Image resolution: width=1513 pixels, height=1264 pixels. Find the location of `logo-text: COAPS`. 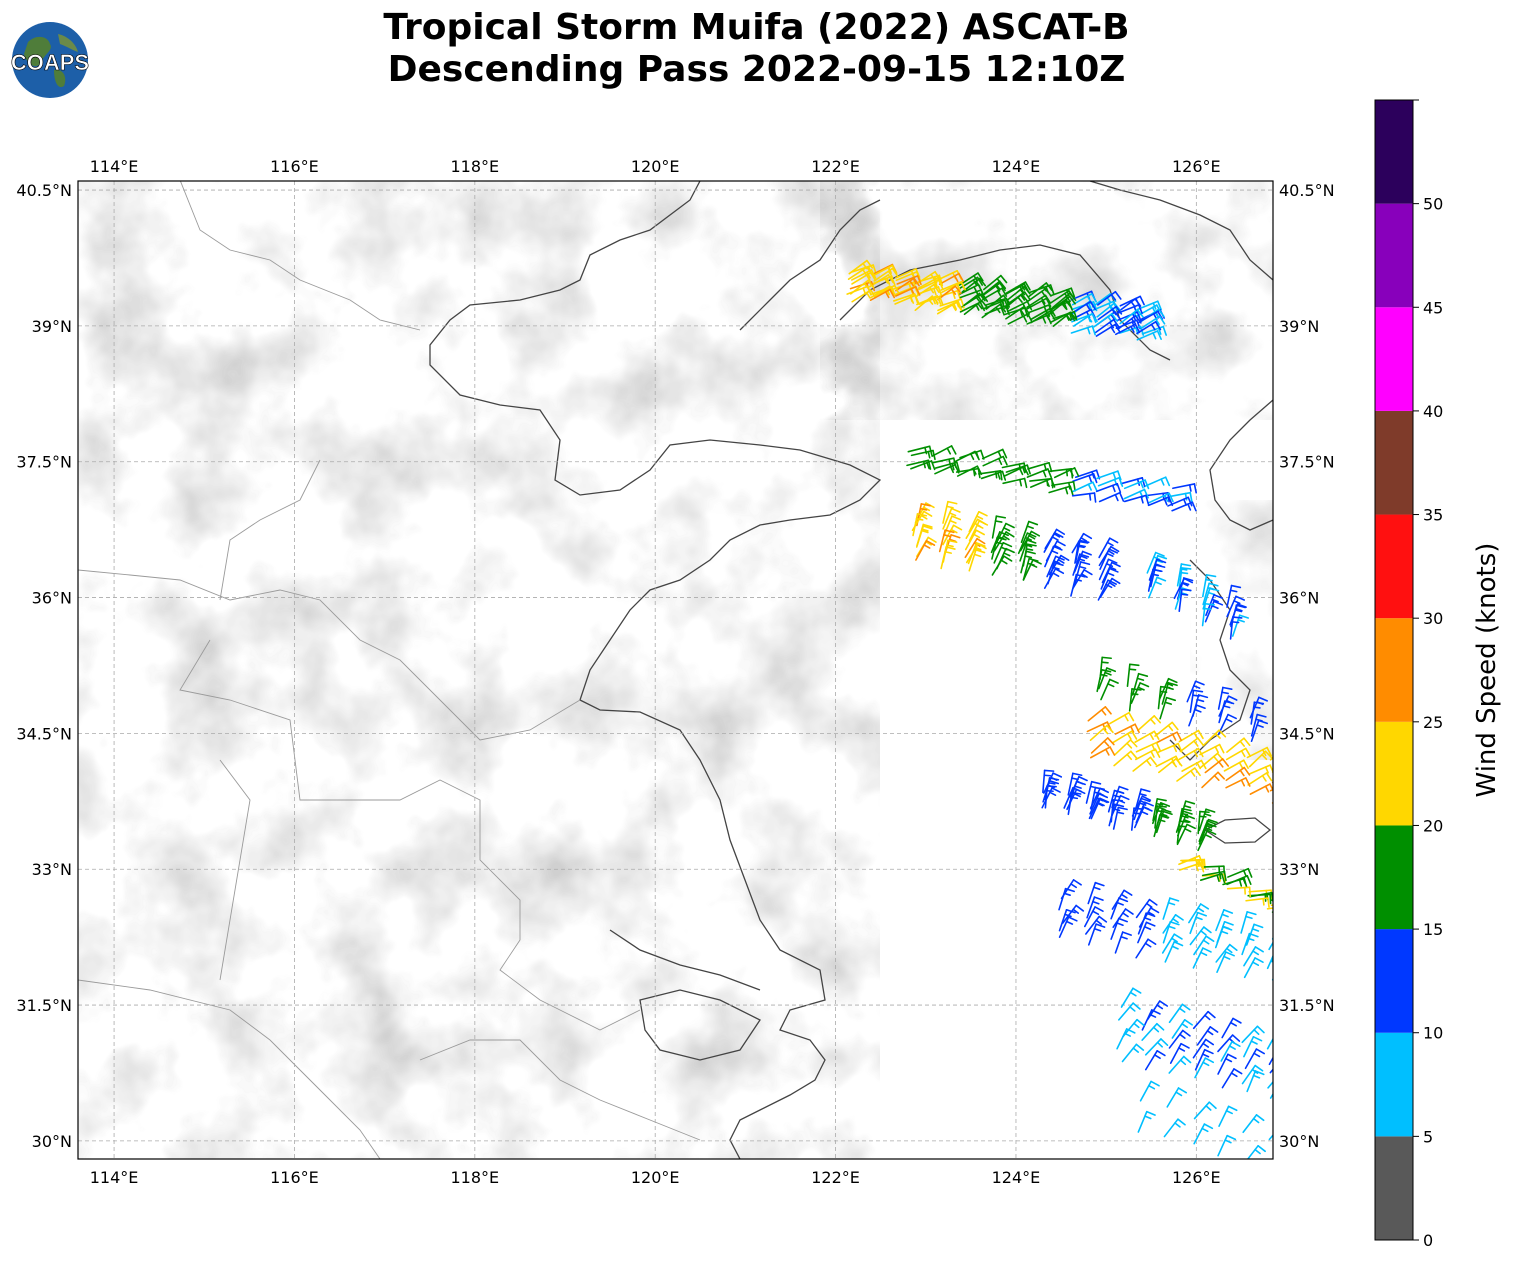

logo-text: COAPS is located at coordinates (50, 62).